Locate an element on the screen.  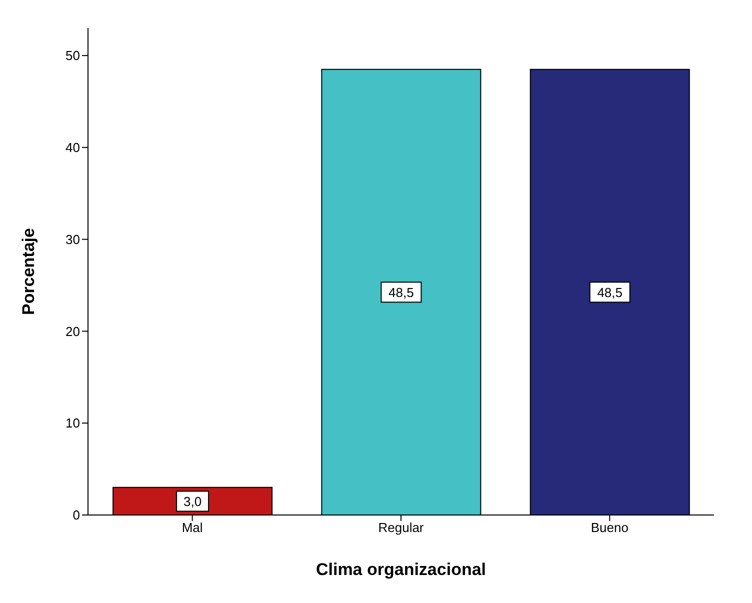
y-tick-label: 10 is located at coordinates (73, 423).